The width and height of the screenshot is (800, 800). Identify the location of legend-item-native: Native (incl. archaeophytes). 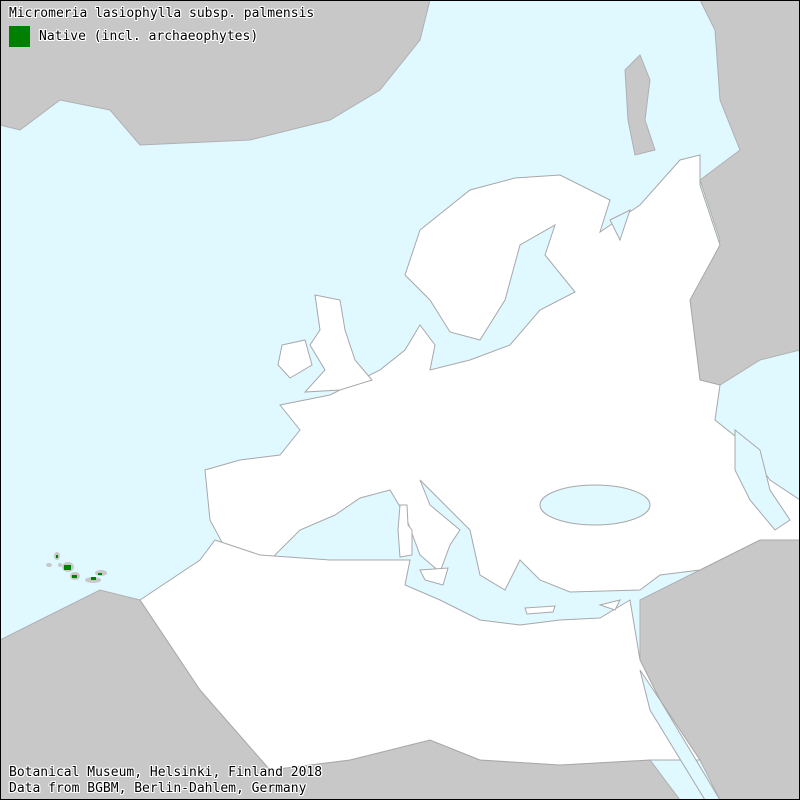
(133, 36).